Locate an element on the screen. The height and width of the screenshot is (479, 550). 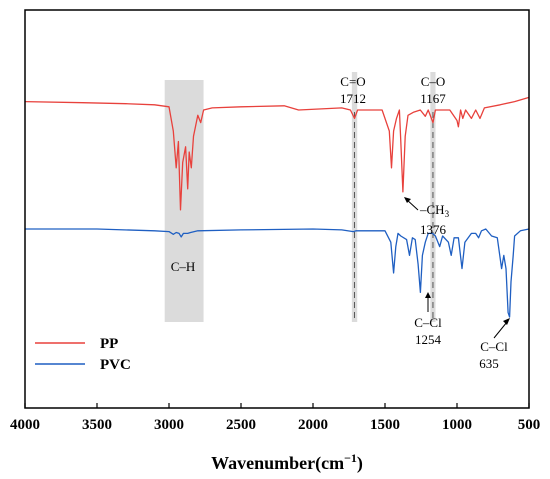
annotation-ccl-1254-arrowhead is located at coordinates (428, 295).